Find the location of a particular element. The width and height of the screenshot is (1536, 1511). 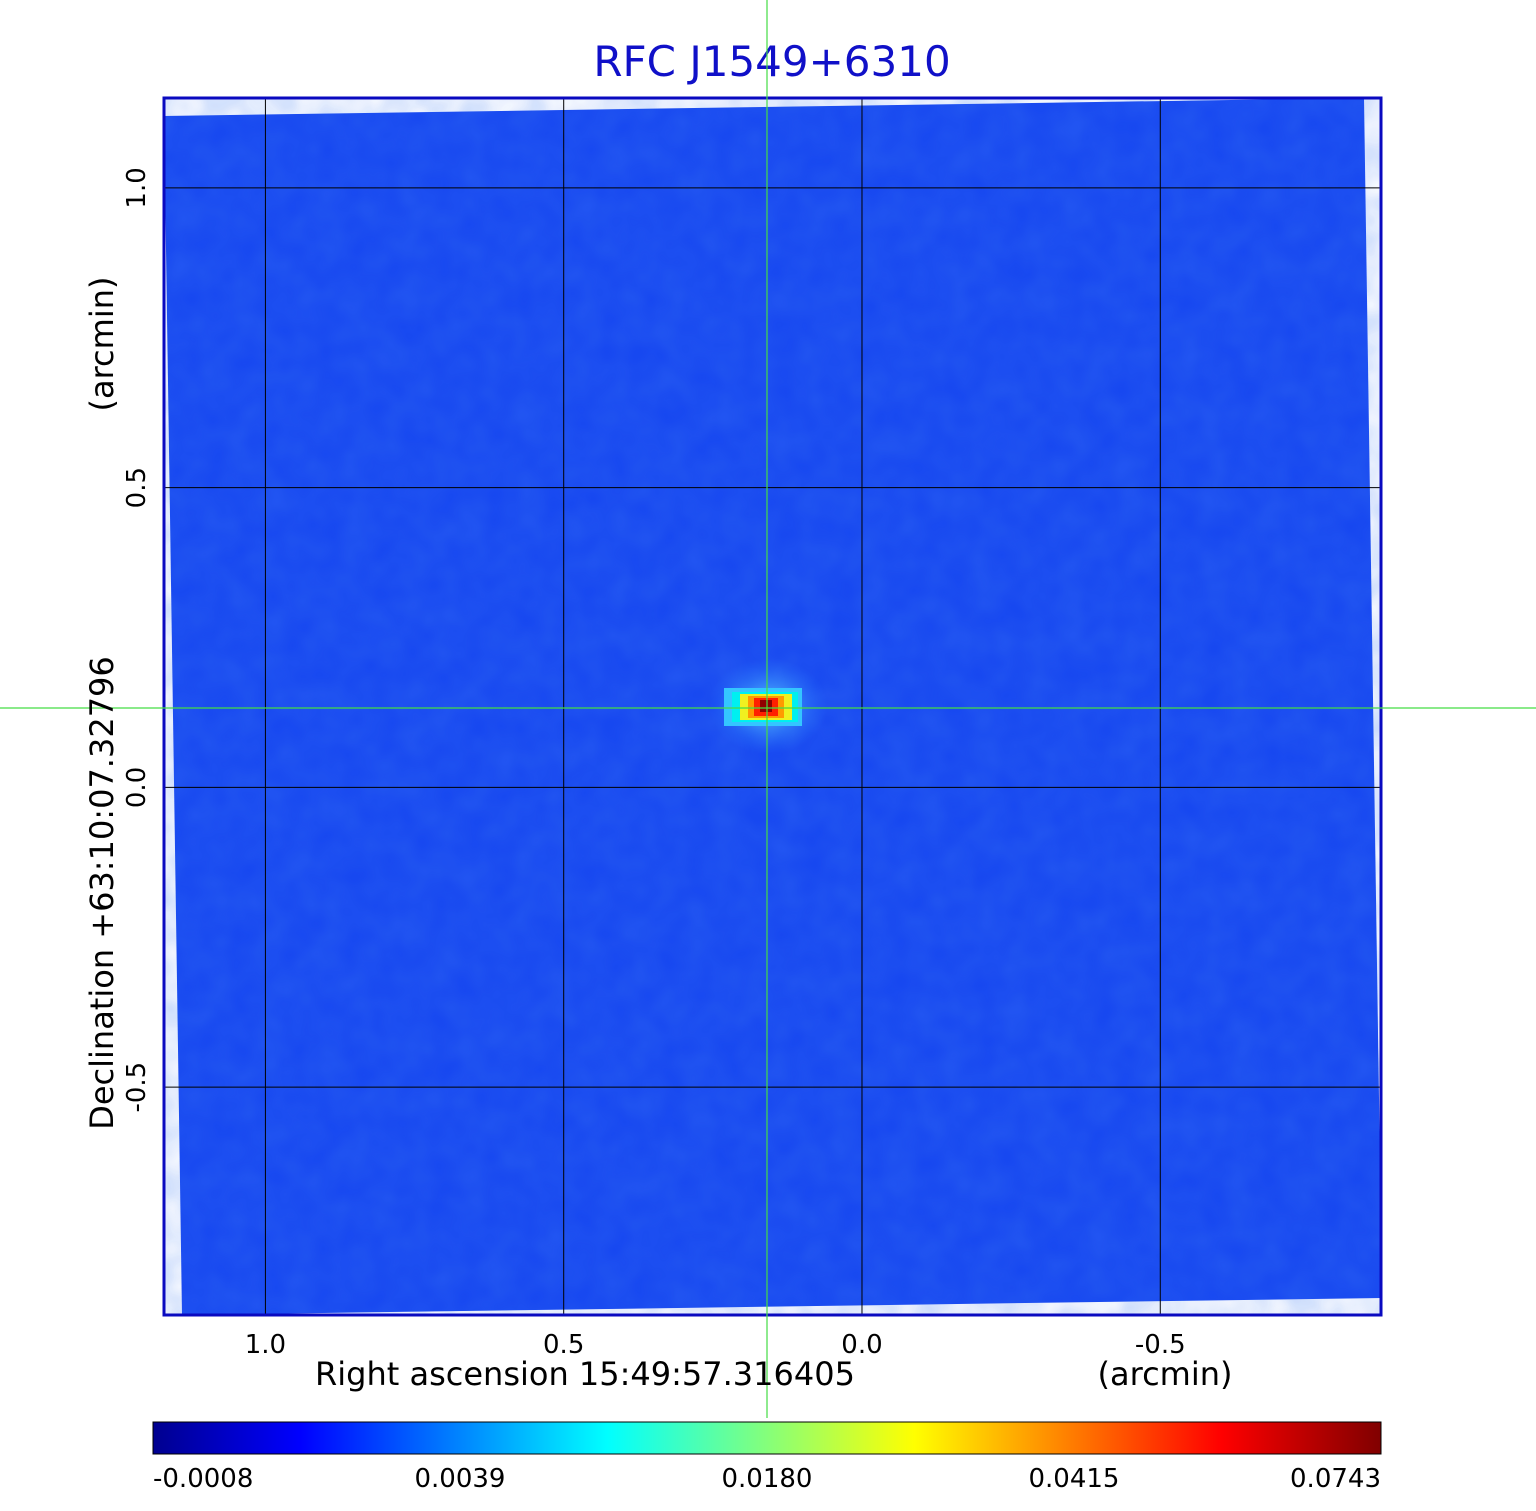

x-tick-labels: 1.0 0.5 0.0 -0.5 is located at coordinates (715, 1345).